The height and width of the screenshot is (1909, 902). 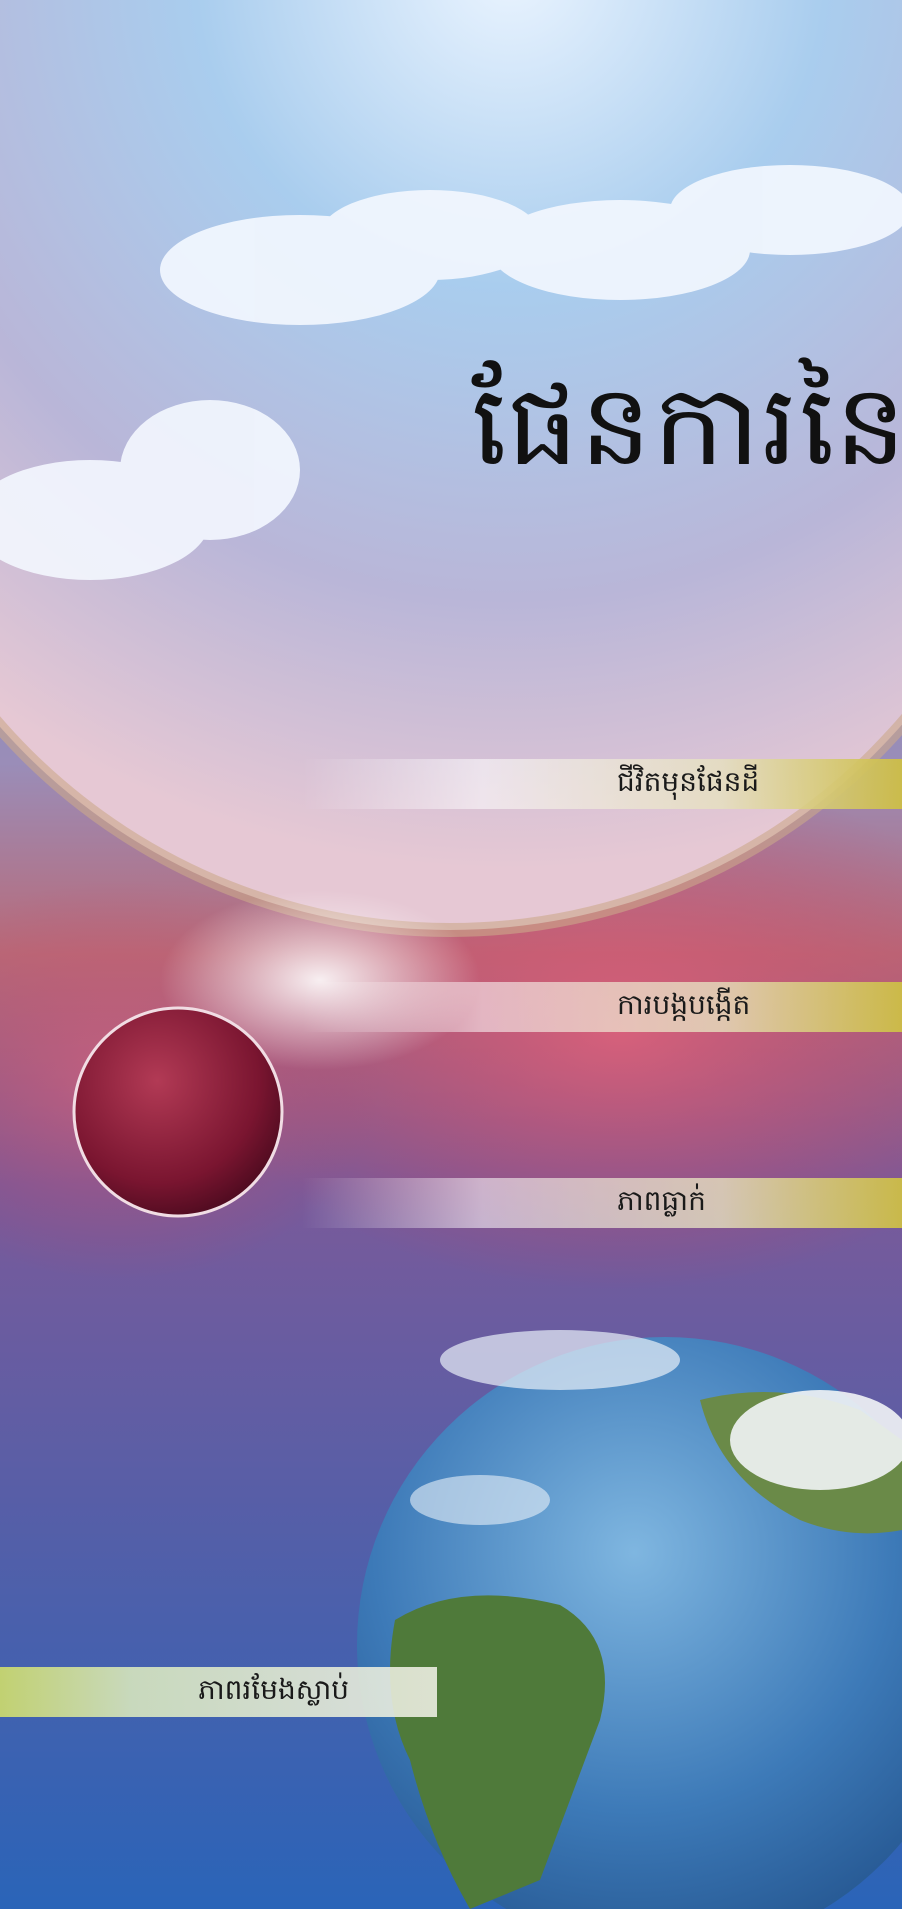 I want to click on section-band-mortality: ភាពរមែងស្លាប់, so click(x=218, y=1692).